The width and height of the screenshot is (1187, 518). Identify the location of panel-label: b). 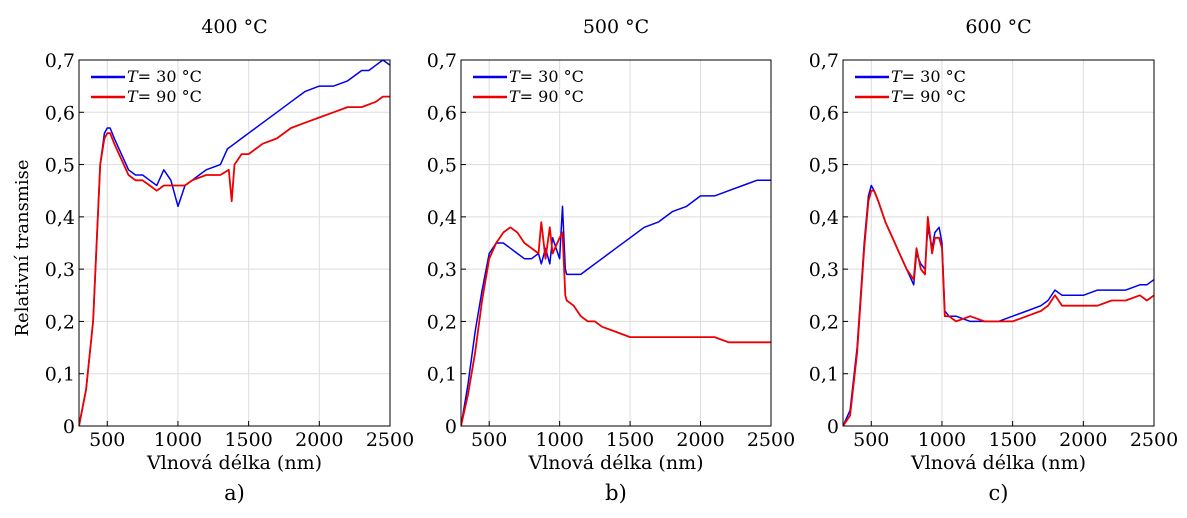
(616, 493).